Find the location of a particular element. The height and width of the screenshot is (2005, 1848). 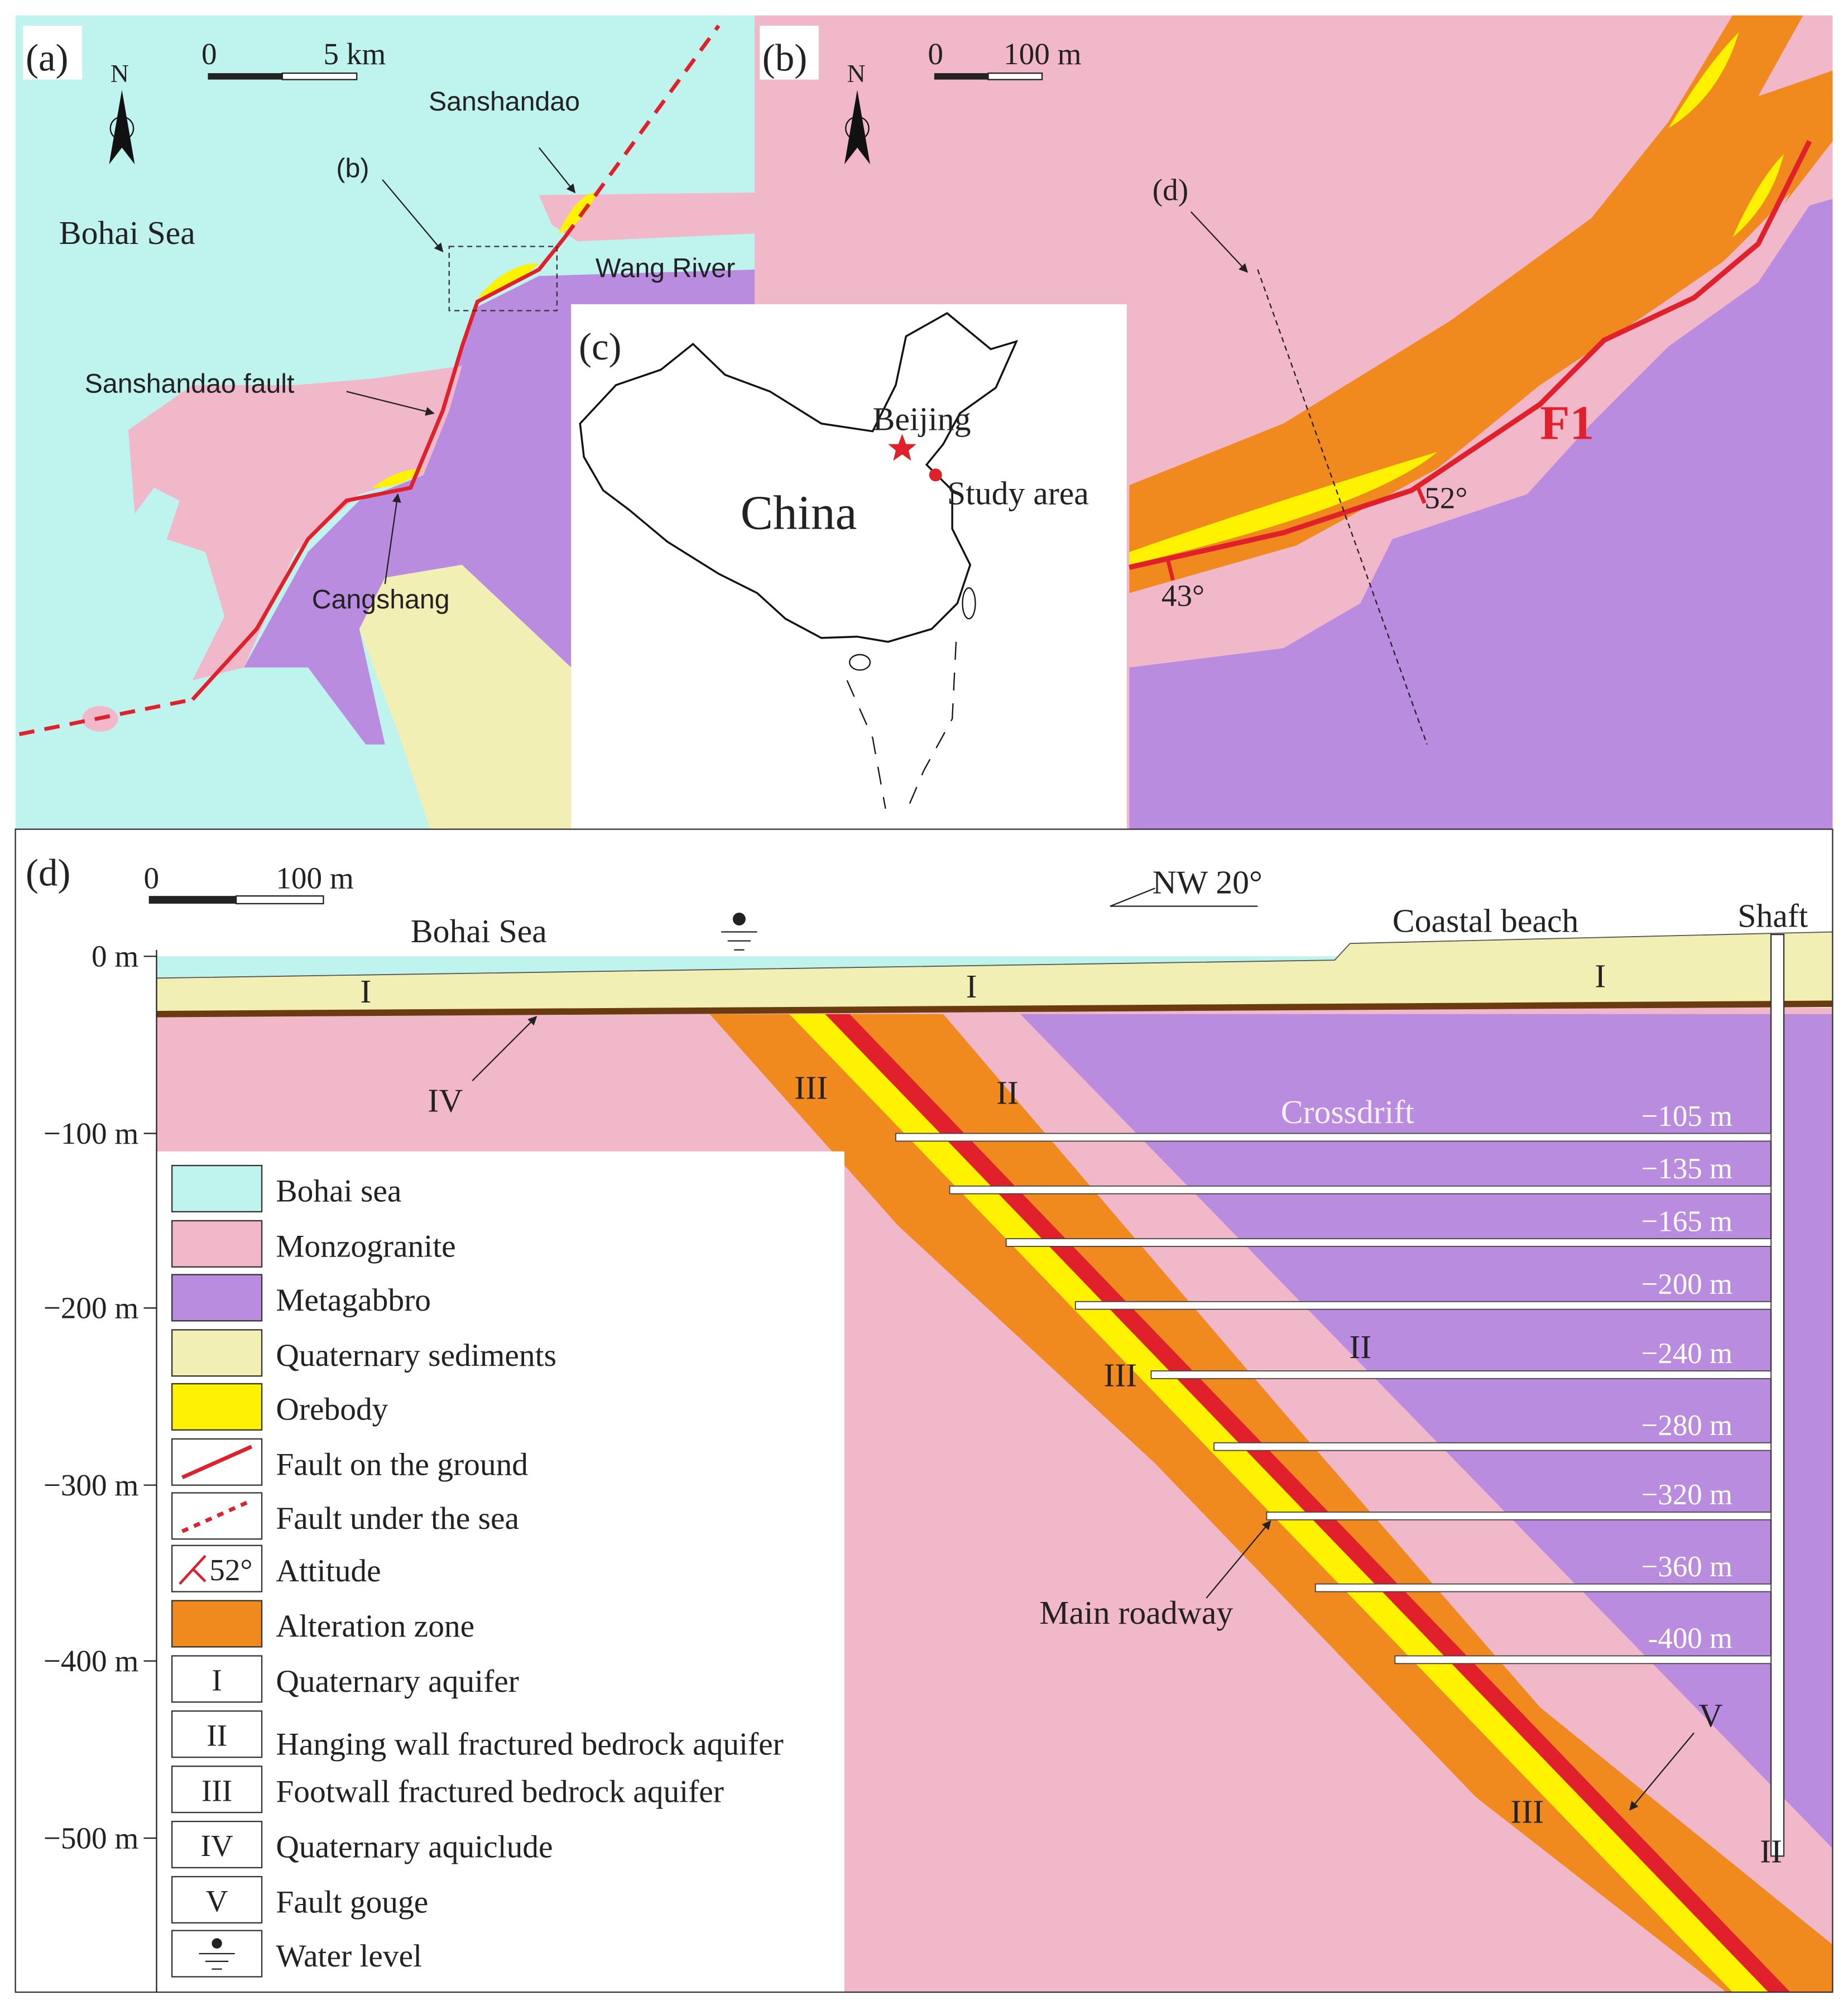

depth-label: −200 m is located at coordinates (91, 1308).